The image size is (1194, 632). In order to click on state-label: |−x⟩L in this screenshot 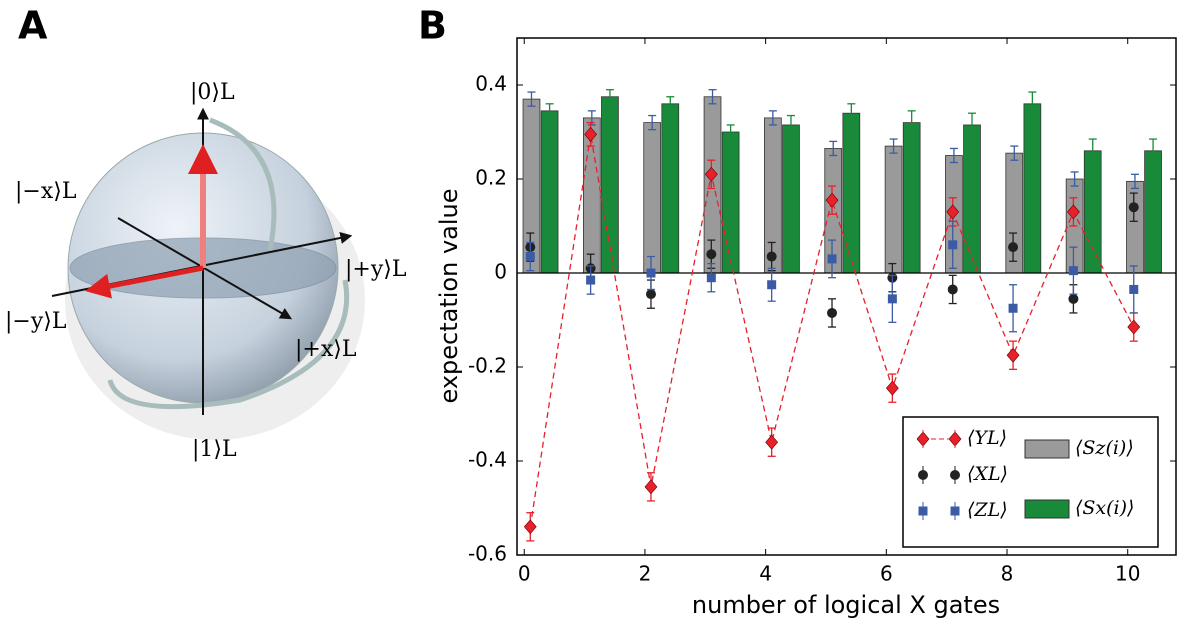, I will do `click(46, 191)`.